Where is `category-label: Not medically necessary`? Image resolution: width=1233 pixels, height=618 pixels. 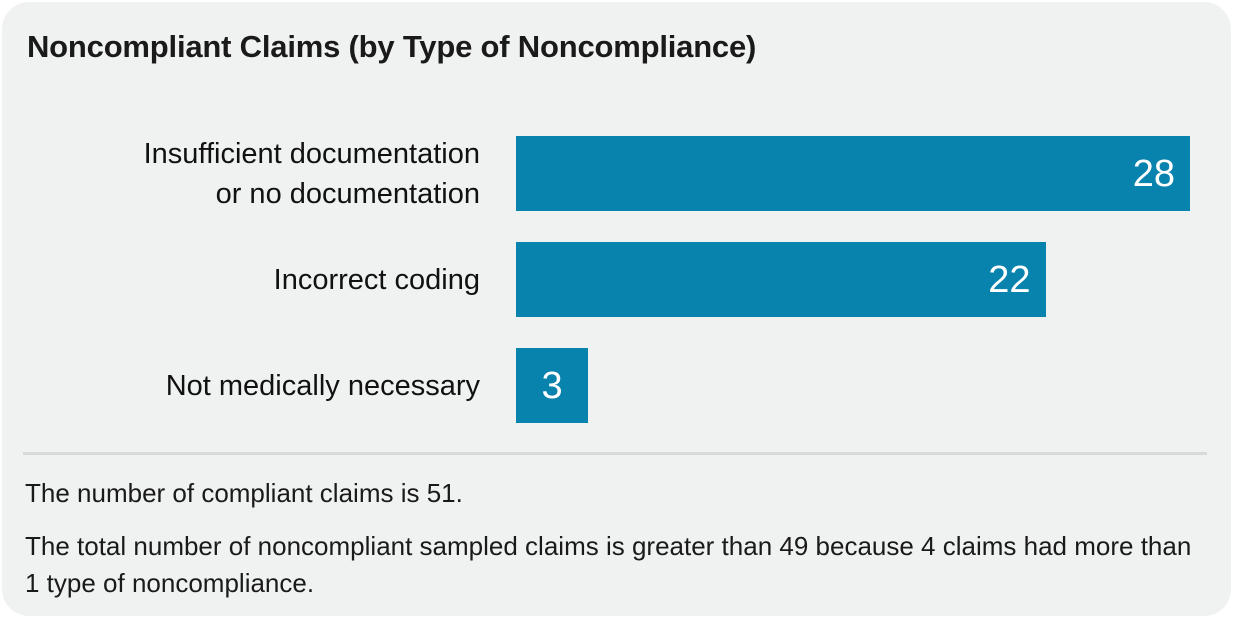 category-label: Not medically necessary is located at coordinates (322, 385).